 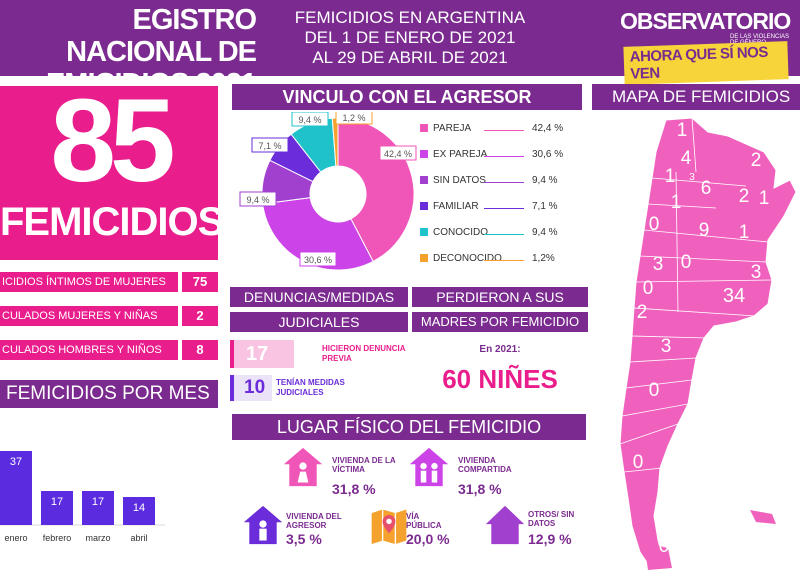 I want to click on bar-tick-label: abril, so click(x=138, y=538).